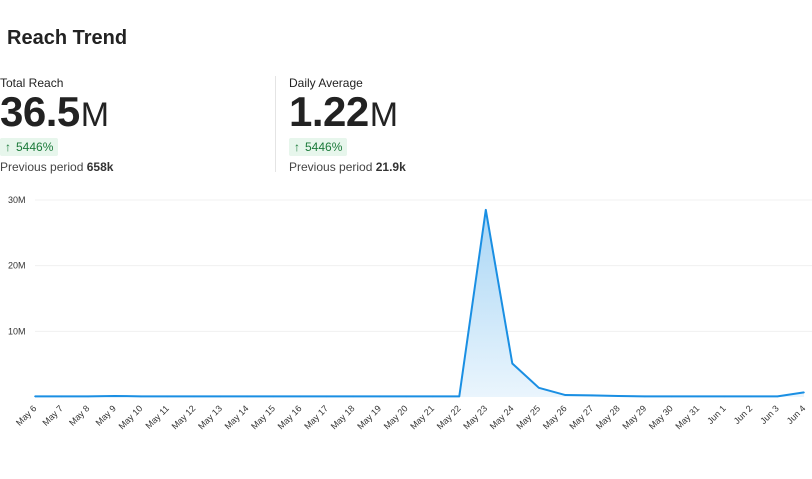 Image resolution: width=812 pixels, height=479 pixels. I want to click on x-tick-label: May 31, so click(687, 417).